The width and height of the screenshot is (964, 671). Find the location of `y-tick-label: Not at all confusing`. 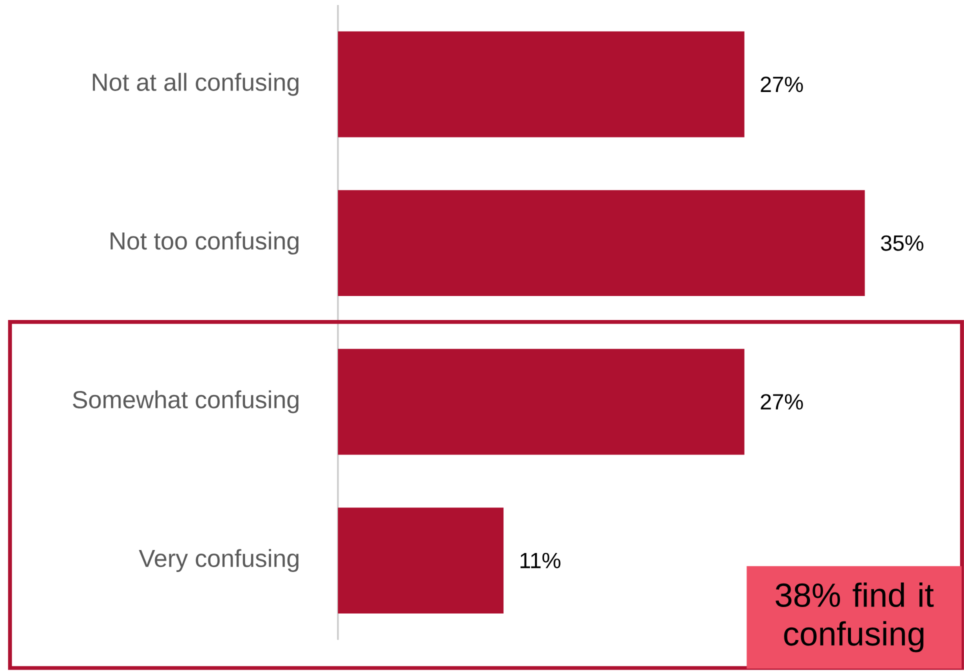

y-tick-label: Not at all confusing is located at coordinates (195, 84).